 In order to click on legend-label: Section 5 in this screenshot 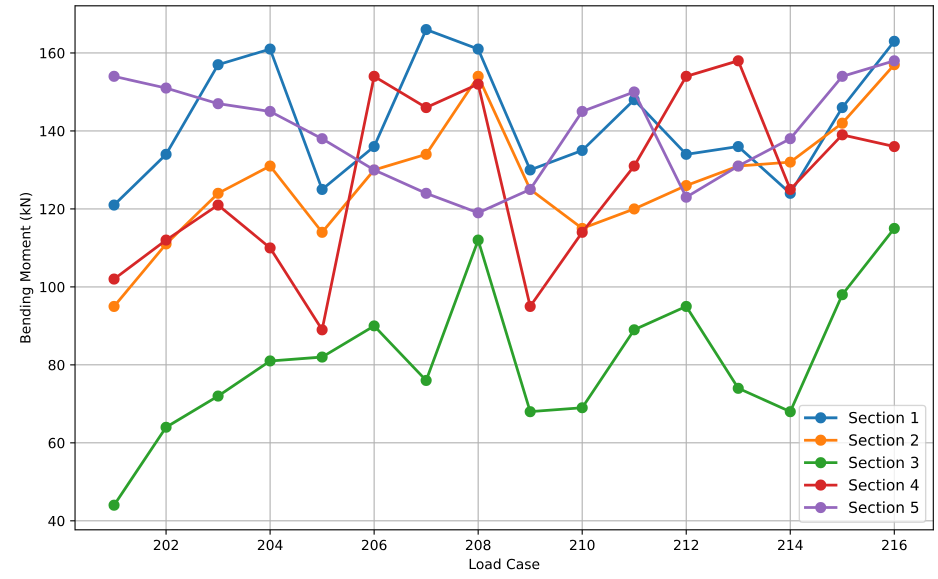, I will do `click(883, 507)`.